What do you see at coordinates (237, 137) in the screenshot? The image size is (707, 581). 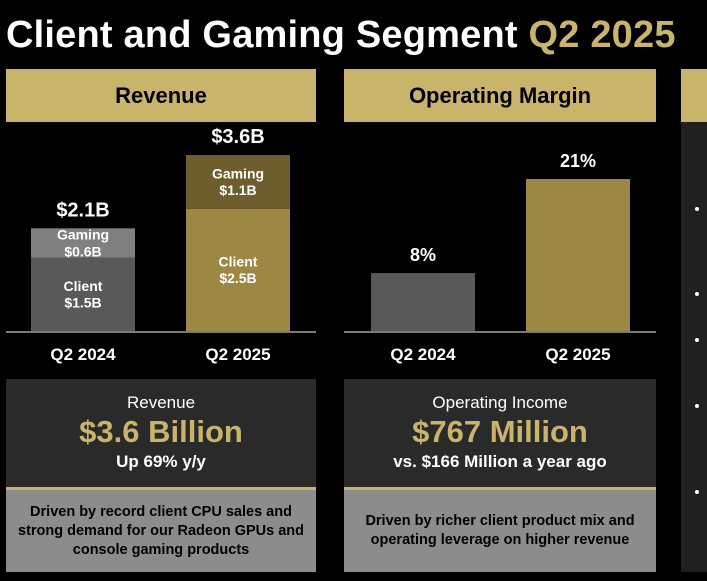 I see `bar-total-label: $3.6B` at bounding box center [237, 137].